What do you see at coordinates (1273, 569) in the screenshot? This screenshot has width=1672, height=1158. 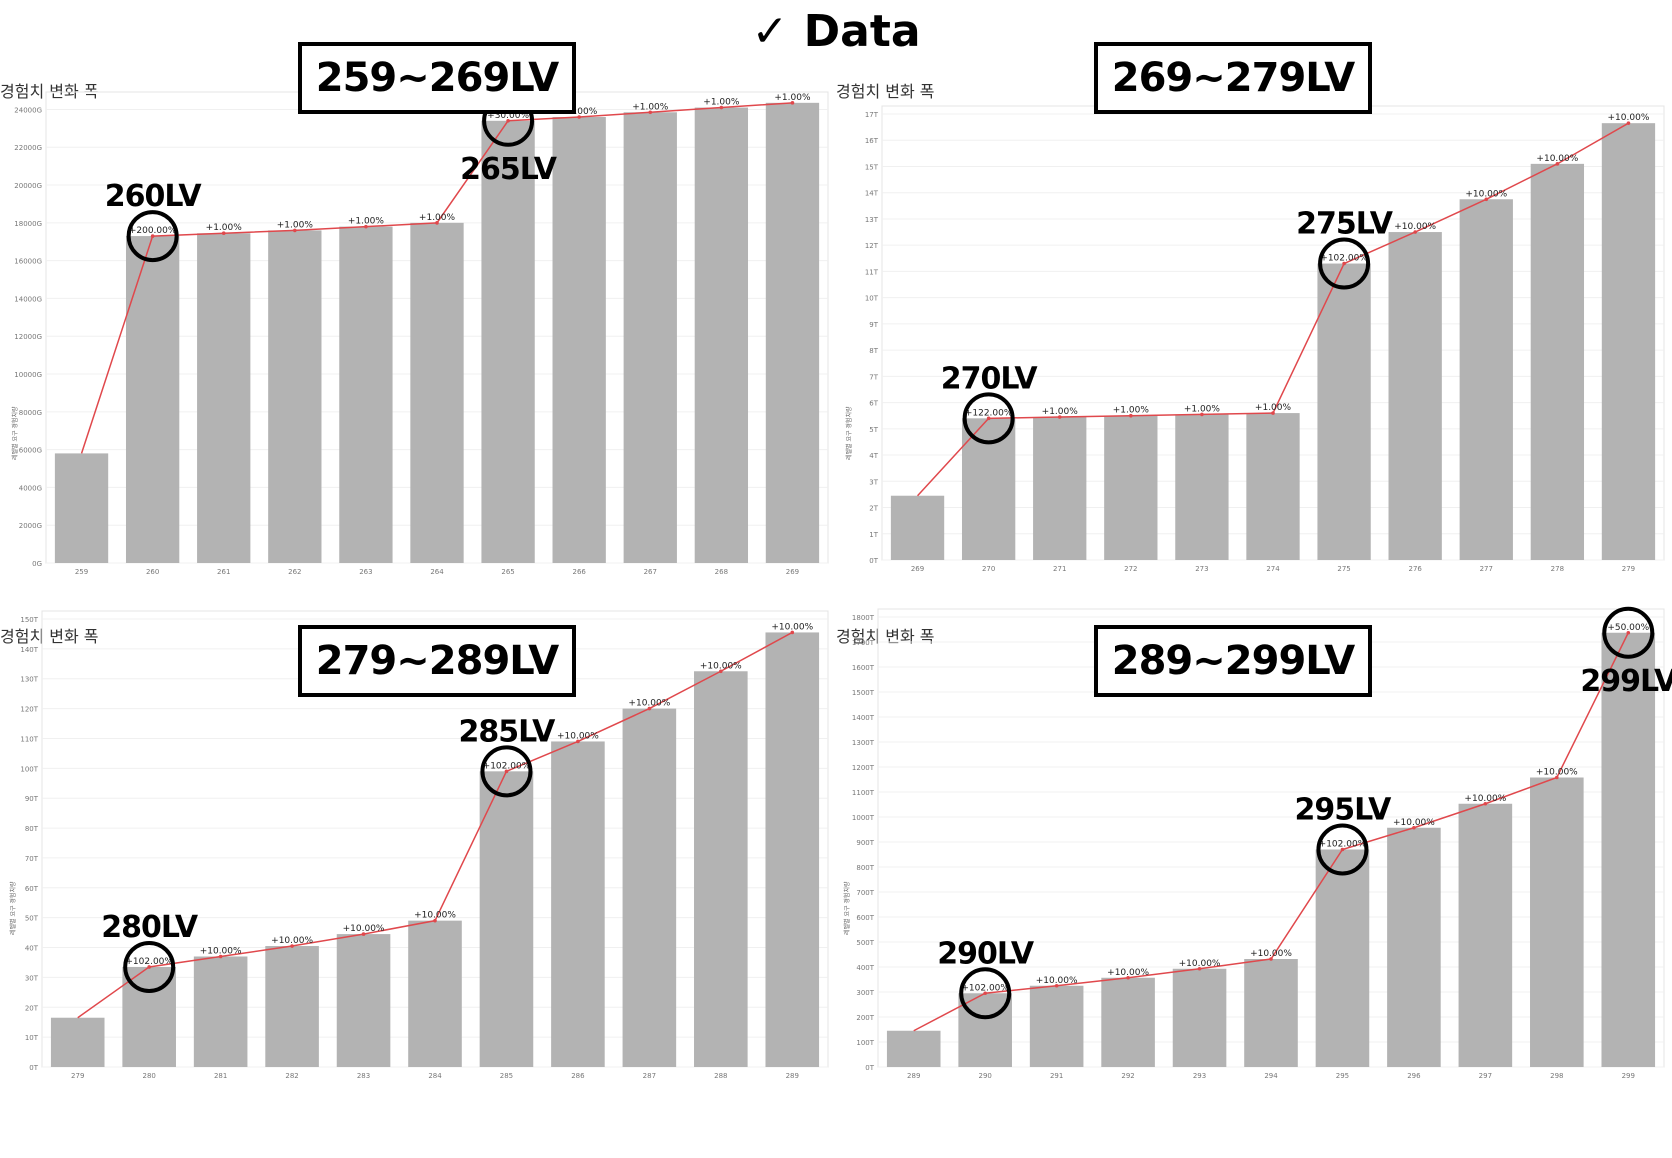 I see `x-tick-label: 274` at bounding box center [1273, 569].